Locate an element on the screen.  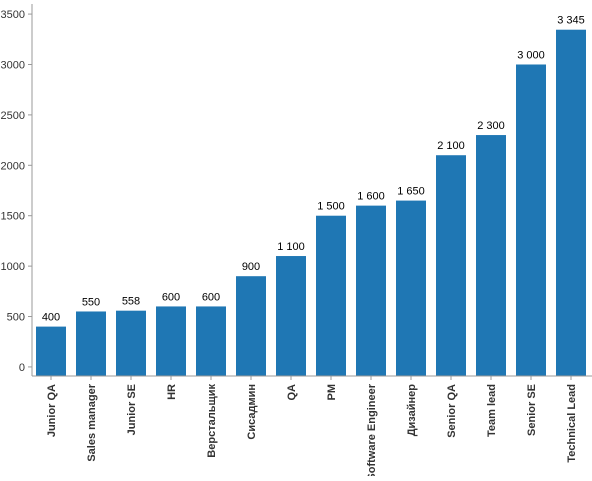
data-label: 2 100 is located at coordinates (451, 146).